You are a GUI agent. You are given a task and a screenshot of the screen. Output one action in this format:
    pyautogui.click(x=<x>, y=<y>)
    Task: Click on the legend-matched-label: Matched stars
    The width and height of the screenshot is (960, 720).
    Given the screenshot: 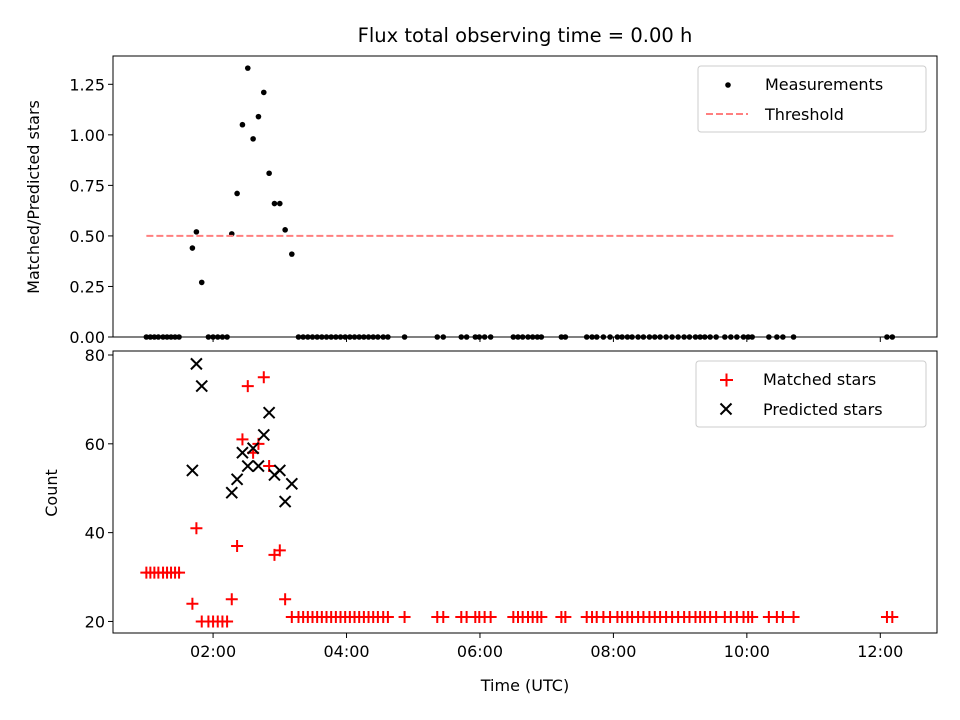 What is the action you would take?
    pyautogui.click(x=819, y=379)
    